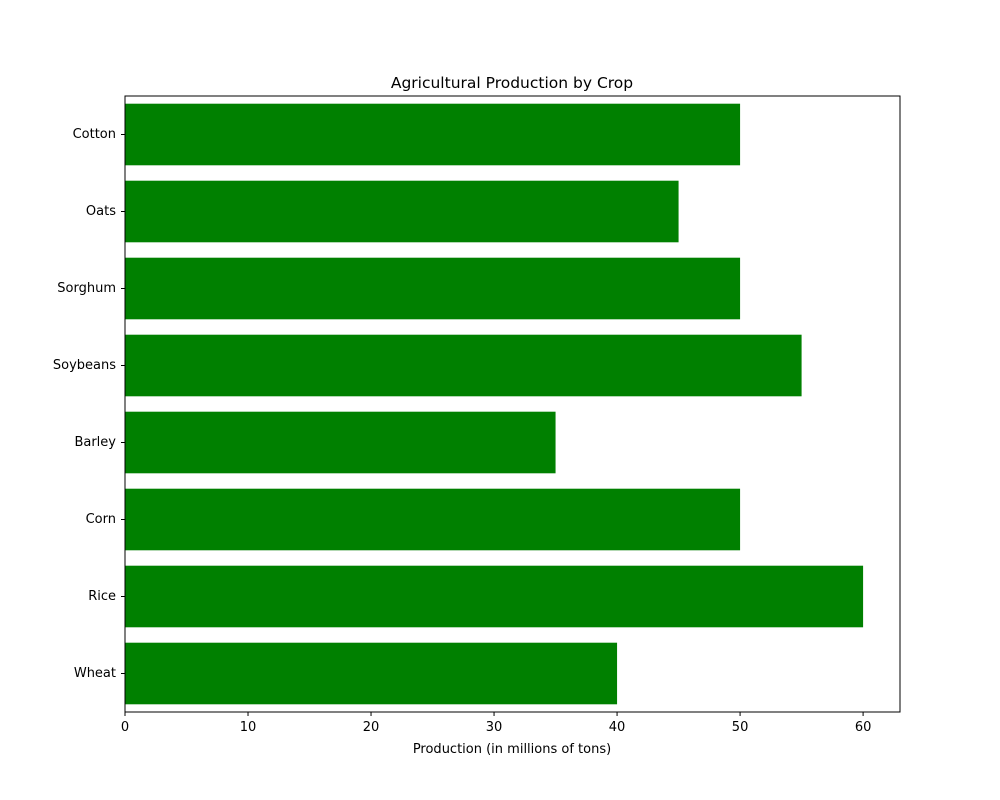 The height and width of the screenshot is (800, 1000). What do you see at coordinates (248, 727) in the screenshot?
I see `x-tick-label: 10` at bounding box center [248, 727].